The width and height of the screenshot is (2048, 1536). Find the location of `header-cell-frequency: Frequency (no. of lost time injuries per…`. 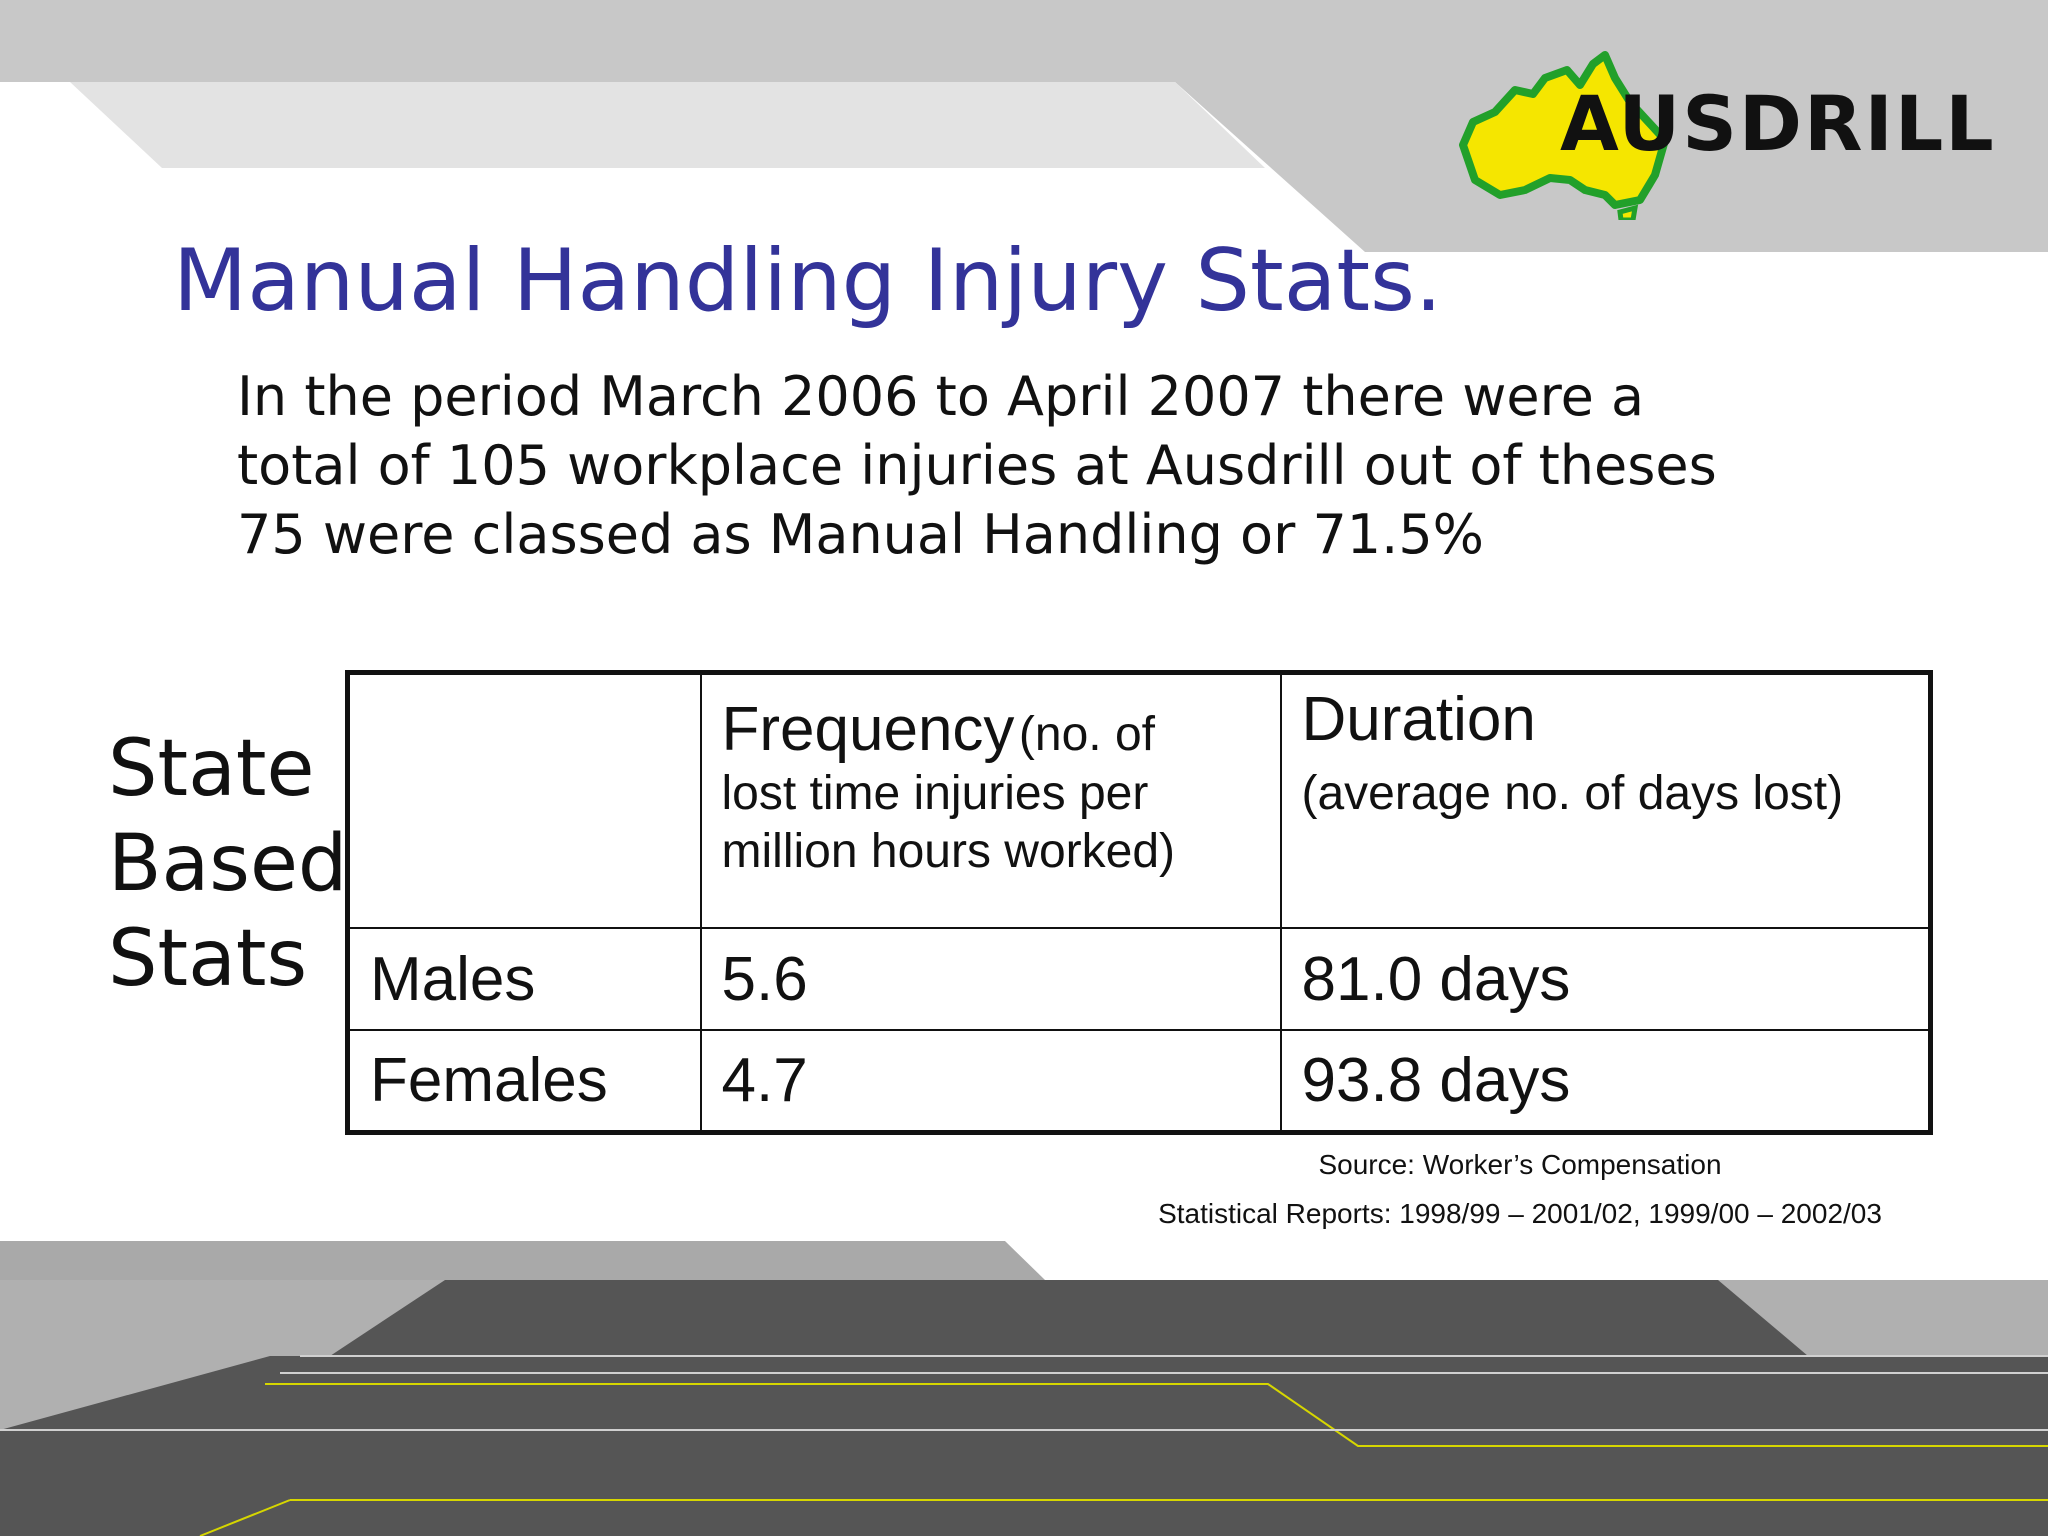

header-cell-frequency: Frequency (no. of lost time injuries per… is located at coordinates (990, 800).